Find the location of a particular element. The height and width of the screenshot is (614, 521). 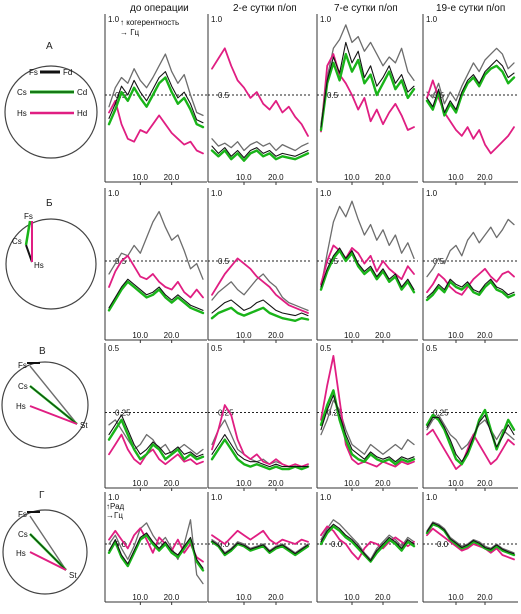

panel-b-1-series-dark is located at coordinates (156, 294).